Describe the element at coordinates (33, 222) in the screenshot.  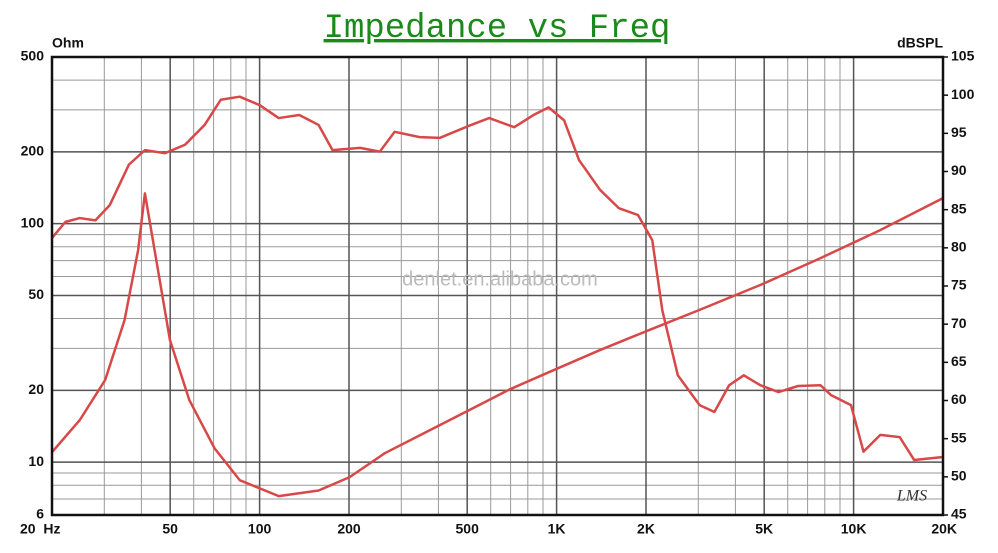
I see `y-tick-label: 100` at that location.